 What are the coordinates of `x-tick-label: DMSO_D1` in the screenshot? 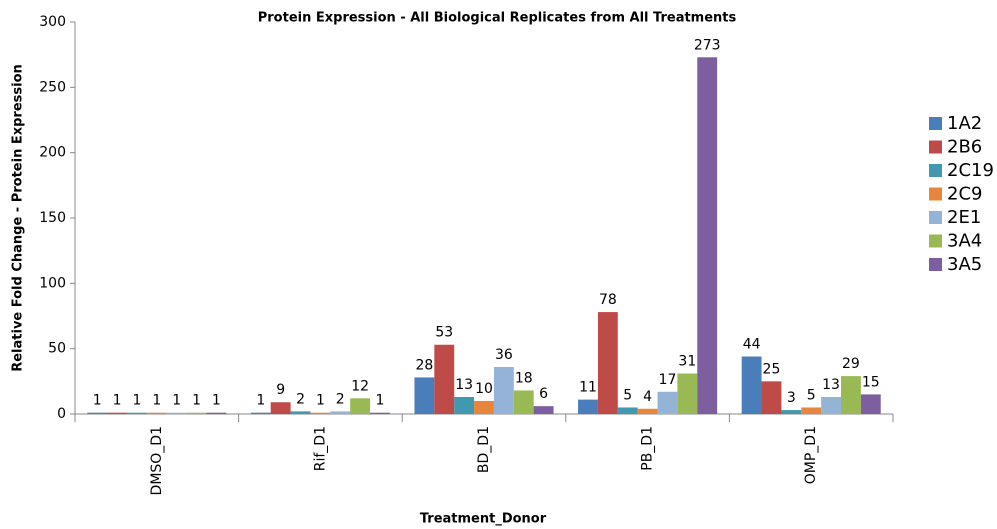 It's located at (157, 460).